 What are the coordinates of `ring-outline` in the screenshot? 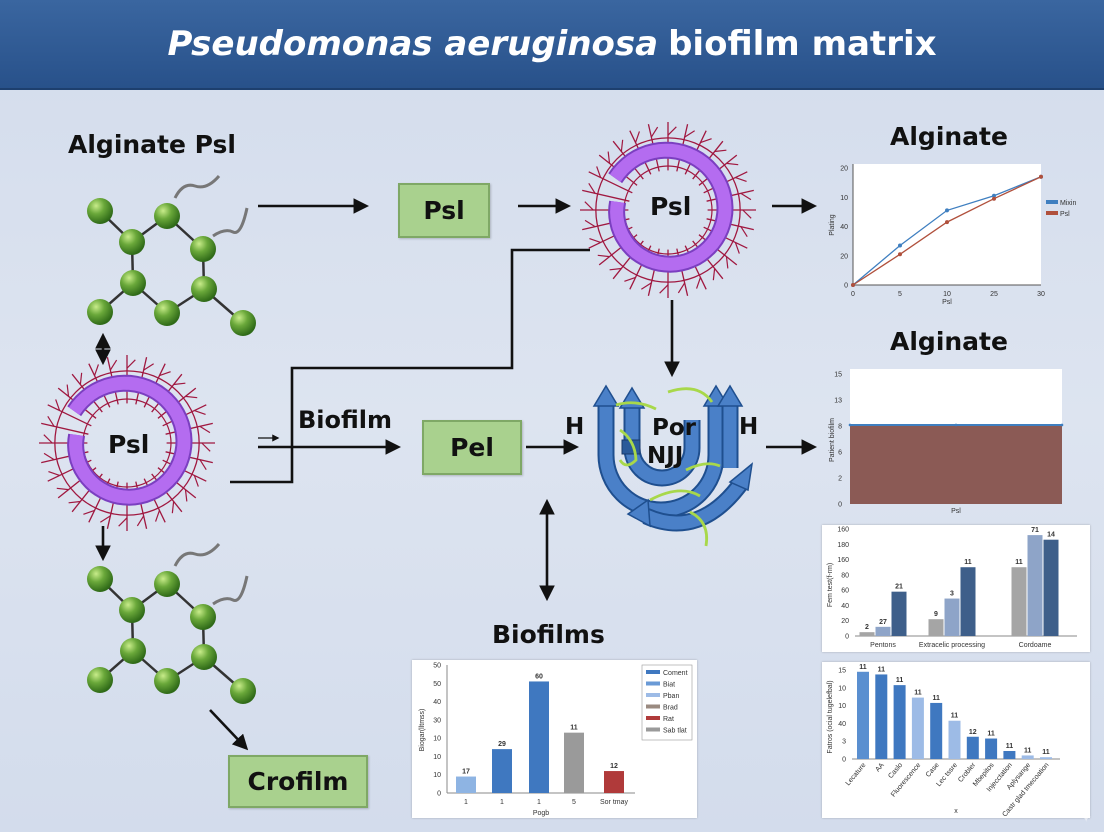 It's located at (668, 210).